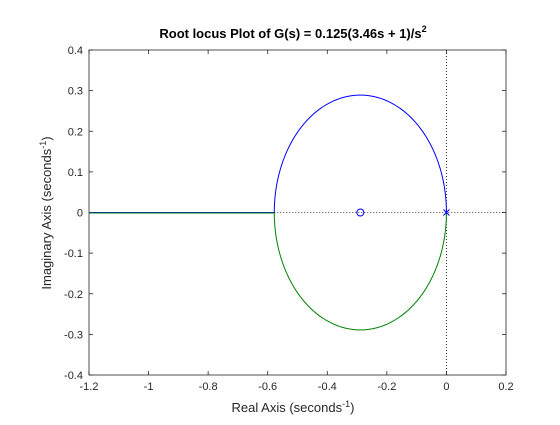 This screenshot has height=425, width=560. What do you see at coordinates (424, 29) in the screenshot?
I see `chart-title-superscript: 2` at bounding box center [424, 29].